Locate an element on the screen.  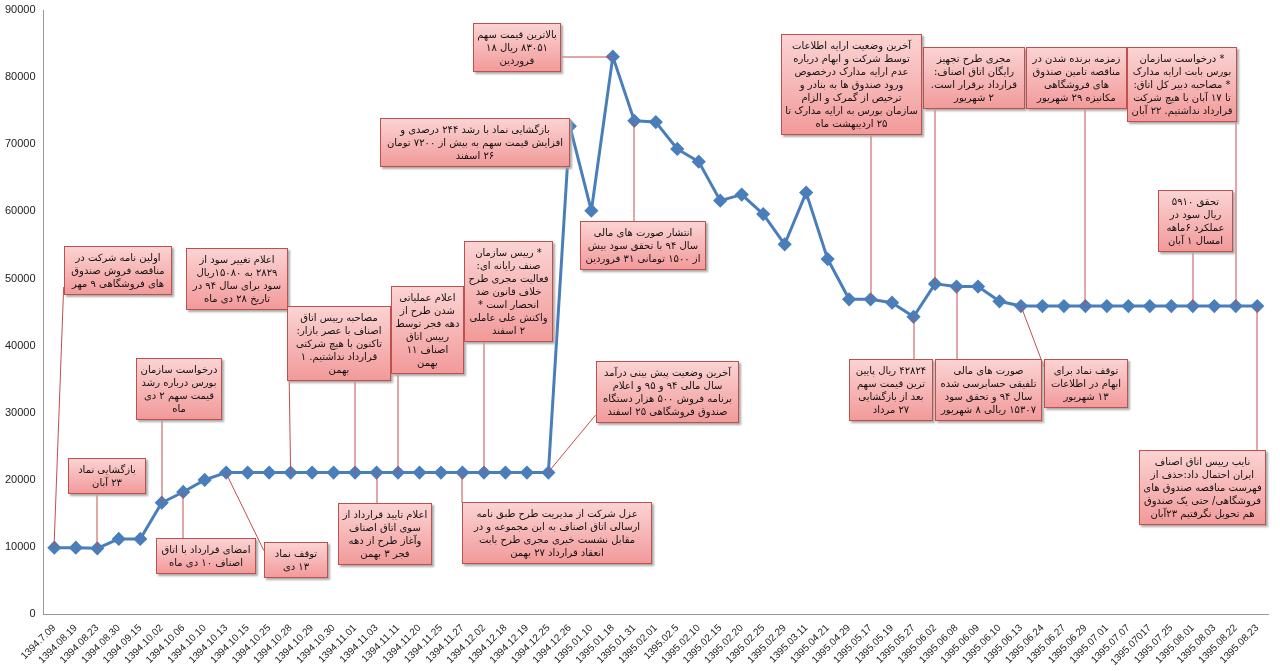
callout-box: اعلام عملیاتی شدن طرح از دهه فجر توسط رییس اتاق اصناف ۱۱ بهمن is located at coordinates (427, 330).